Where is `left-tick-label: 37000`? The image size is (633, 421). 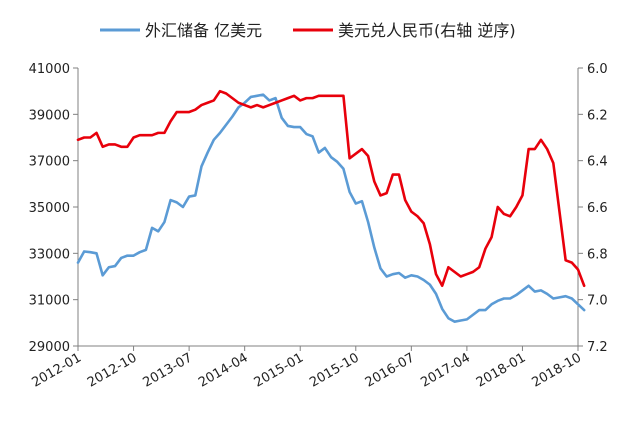
left-tick-label: 37000 is located at coordinates (49, 162).